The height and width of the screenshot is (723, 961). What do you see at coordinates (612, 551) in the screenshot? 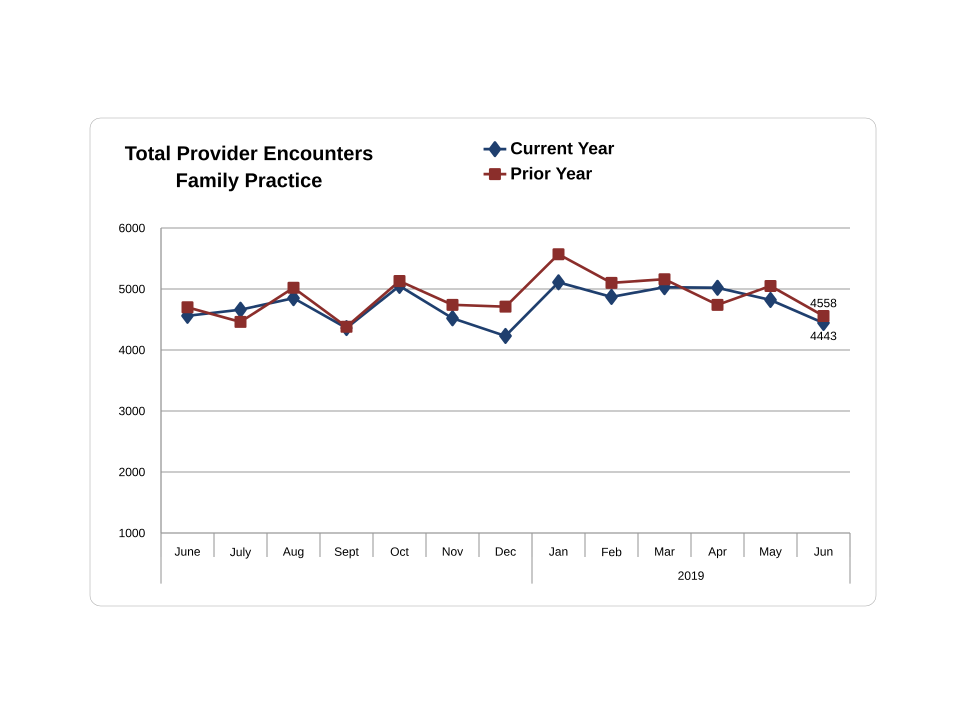
I see `x-tick-label: Feb` at bounding box center [612, 551].